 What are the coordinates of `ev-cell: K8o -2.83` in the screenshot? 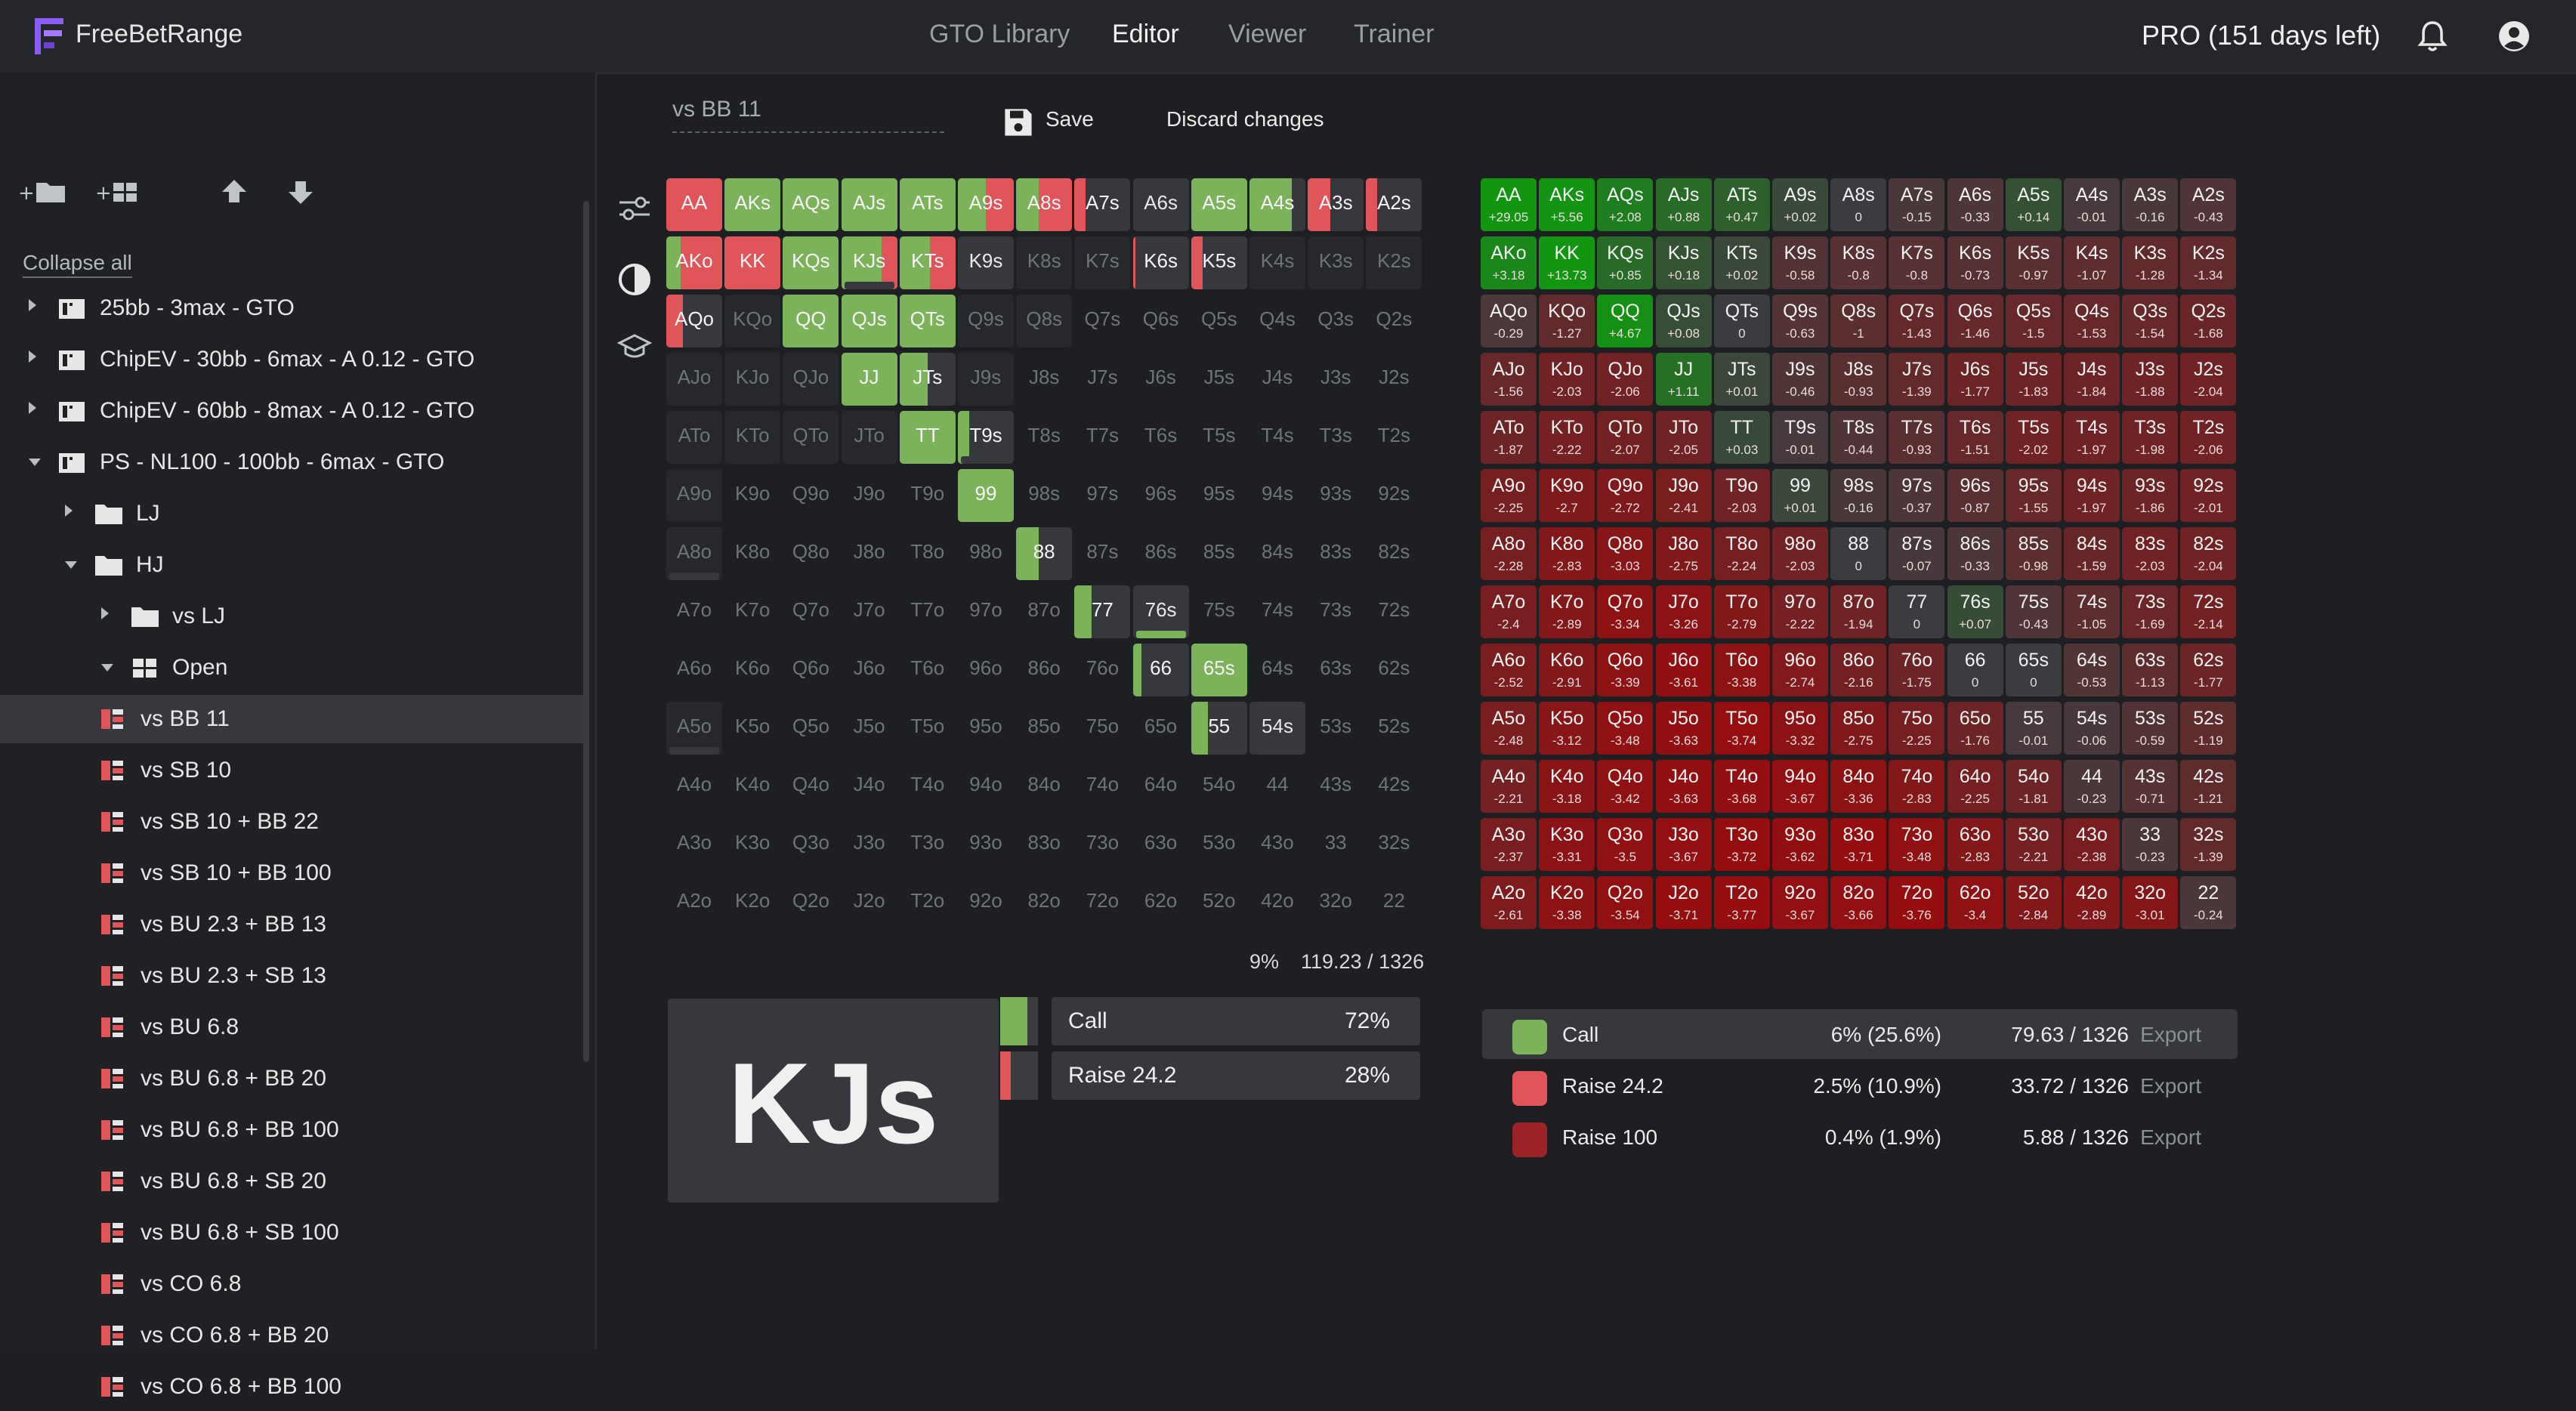 It's located at (1567, 554).